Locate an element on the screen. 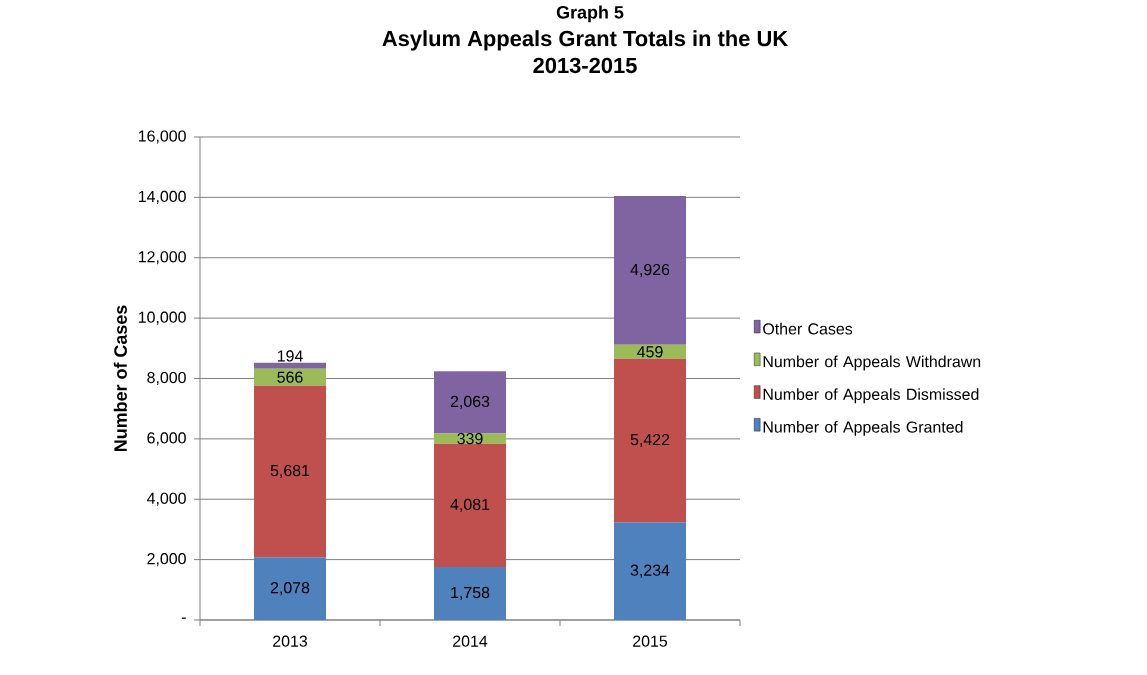  y-tick-label: 16,000 is located at coordinates (162, 137).